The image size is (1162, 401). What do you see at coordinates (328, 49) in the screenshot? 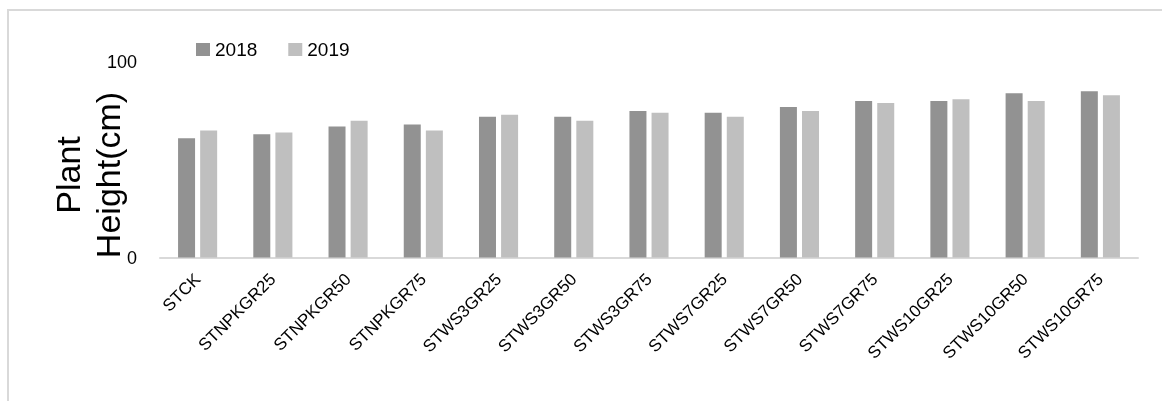
I see `legend-label: 2019` at bounding box center [328, 49].